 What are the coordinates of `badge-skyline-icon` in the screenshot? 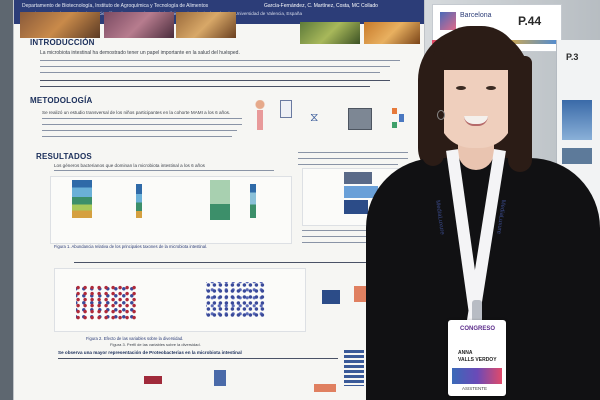 It's located at (477, 376).